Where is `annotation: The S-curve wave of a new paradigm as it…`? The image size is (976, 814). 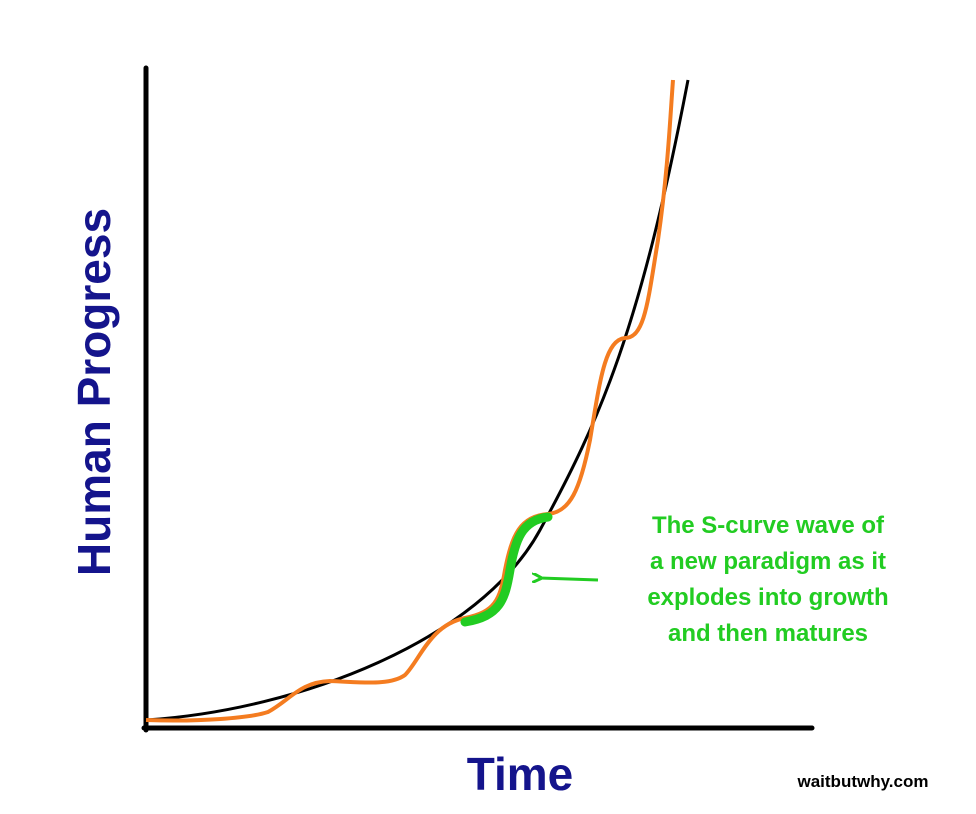 annotation: The S-curve wave of a new paradigm as it… is located at coordinates (767, 579).